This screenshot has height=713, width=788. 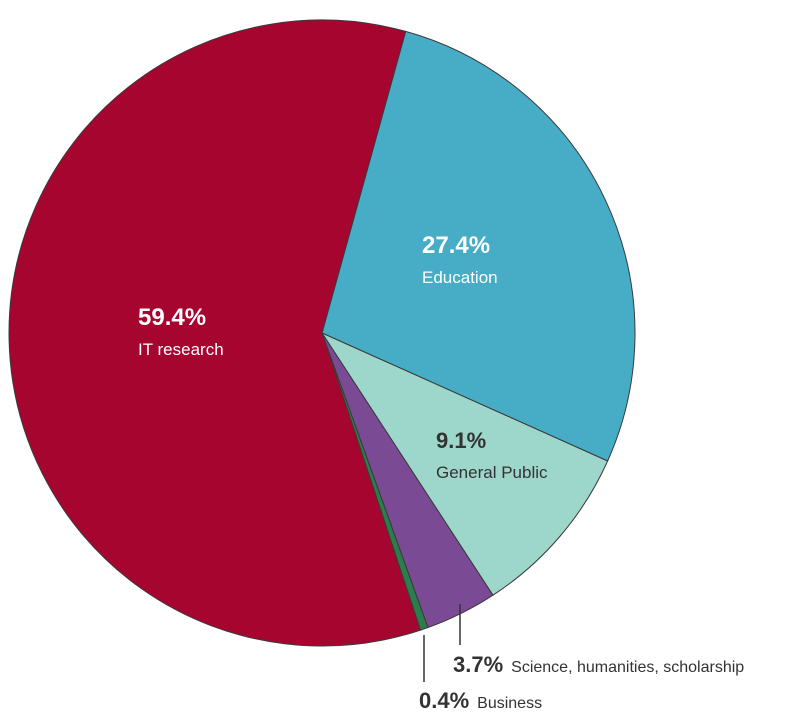 What do you see at coordinates (181, 349) in the screenshot?
I see `slice-label-it-research: IT research` at bounding box center [181, 349].